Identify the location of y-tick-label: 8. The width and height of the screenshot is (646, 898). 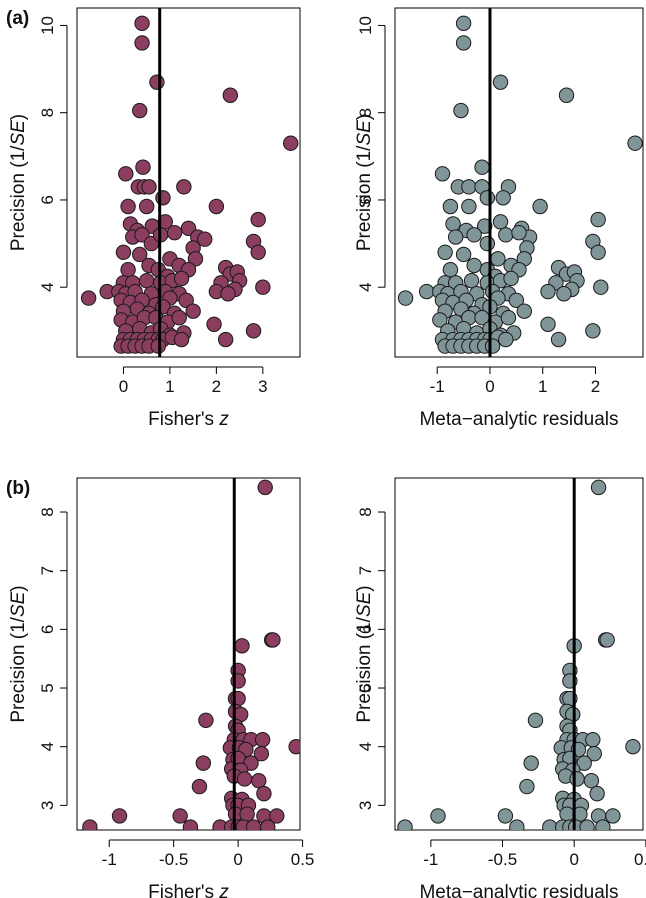
(365, 511).